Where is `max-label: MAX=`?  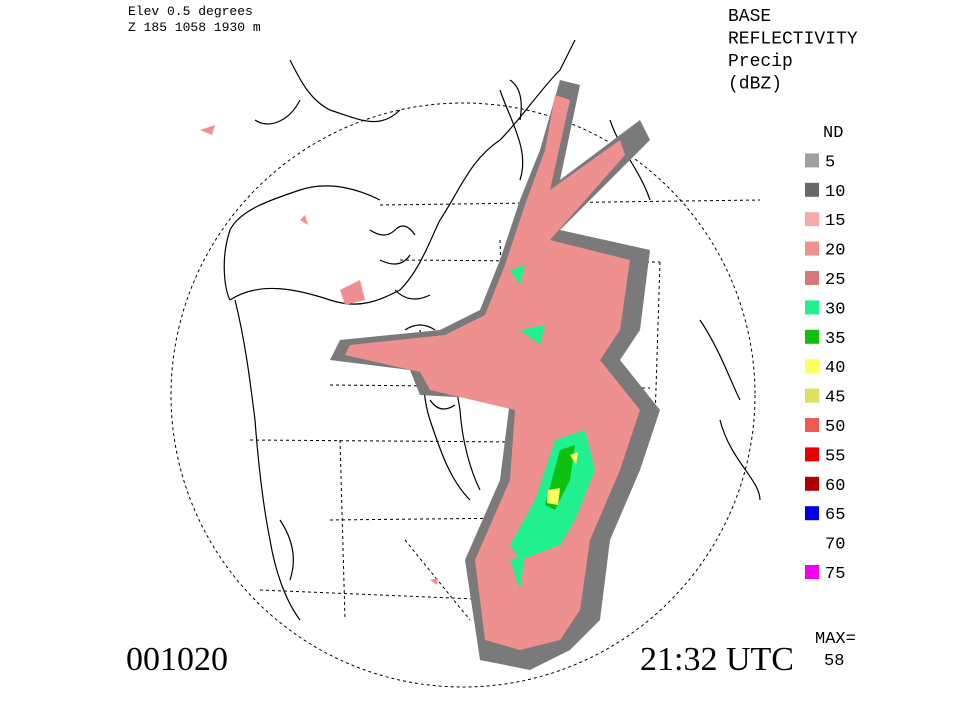
max-label: MAX= is located at coordinates (835, 639).